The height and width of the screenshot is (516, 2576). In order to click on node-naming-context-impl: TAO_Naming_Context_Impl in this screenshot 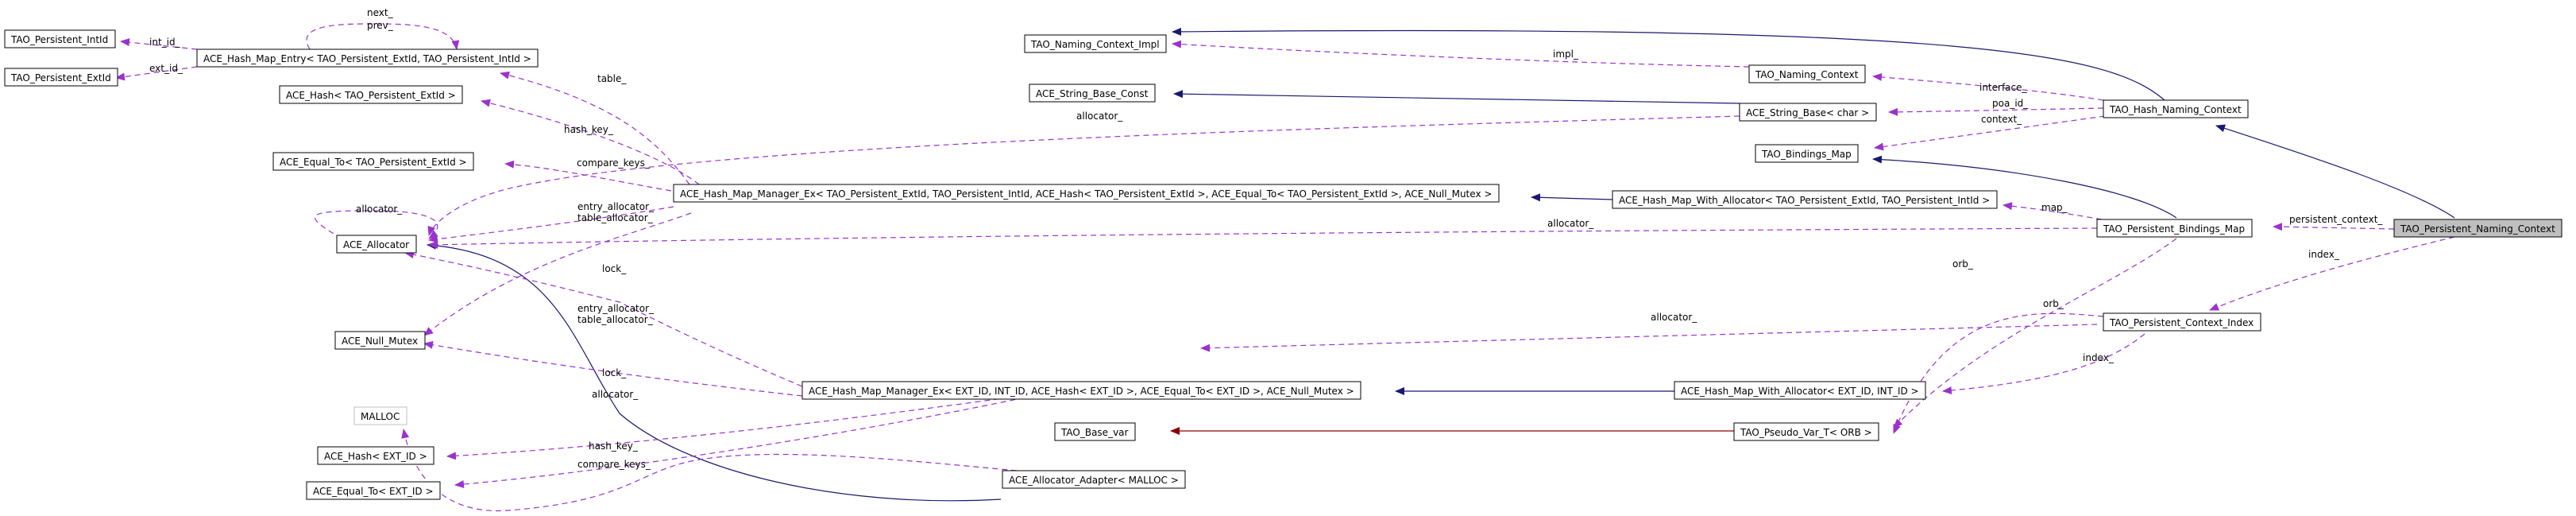, I will do `click(1095, 43)`.